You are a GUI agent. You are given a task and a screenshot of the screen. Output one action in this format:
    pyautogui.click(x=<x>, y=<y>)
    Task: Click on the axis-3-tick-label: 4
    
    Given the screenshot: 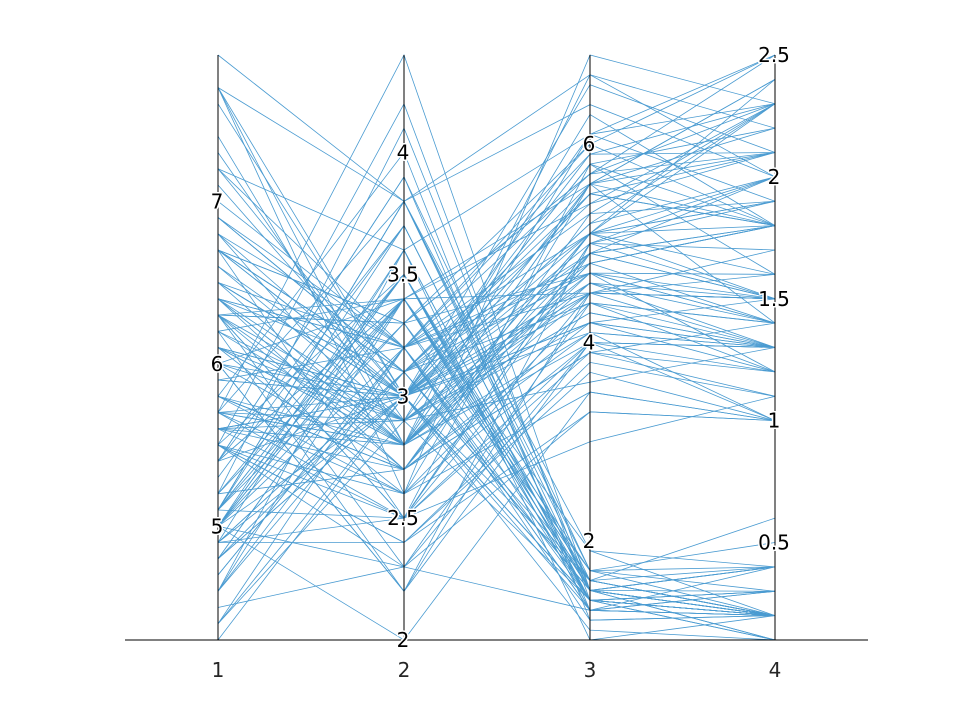 What is the action you would take?
    pyautogui.click(x=589, y=343)
    